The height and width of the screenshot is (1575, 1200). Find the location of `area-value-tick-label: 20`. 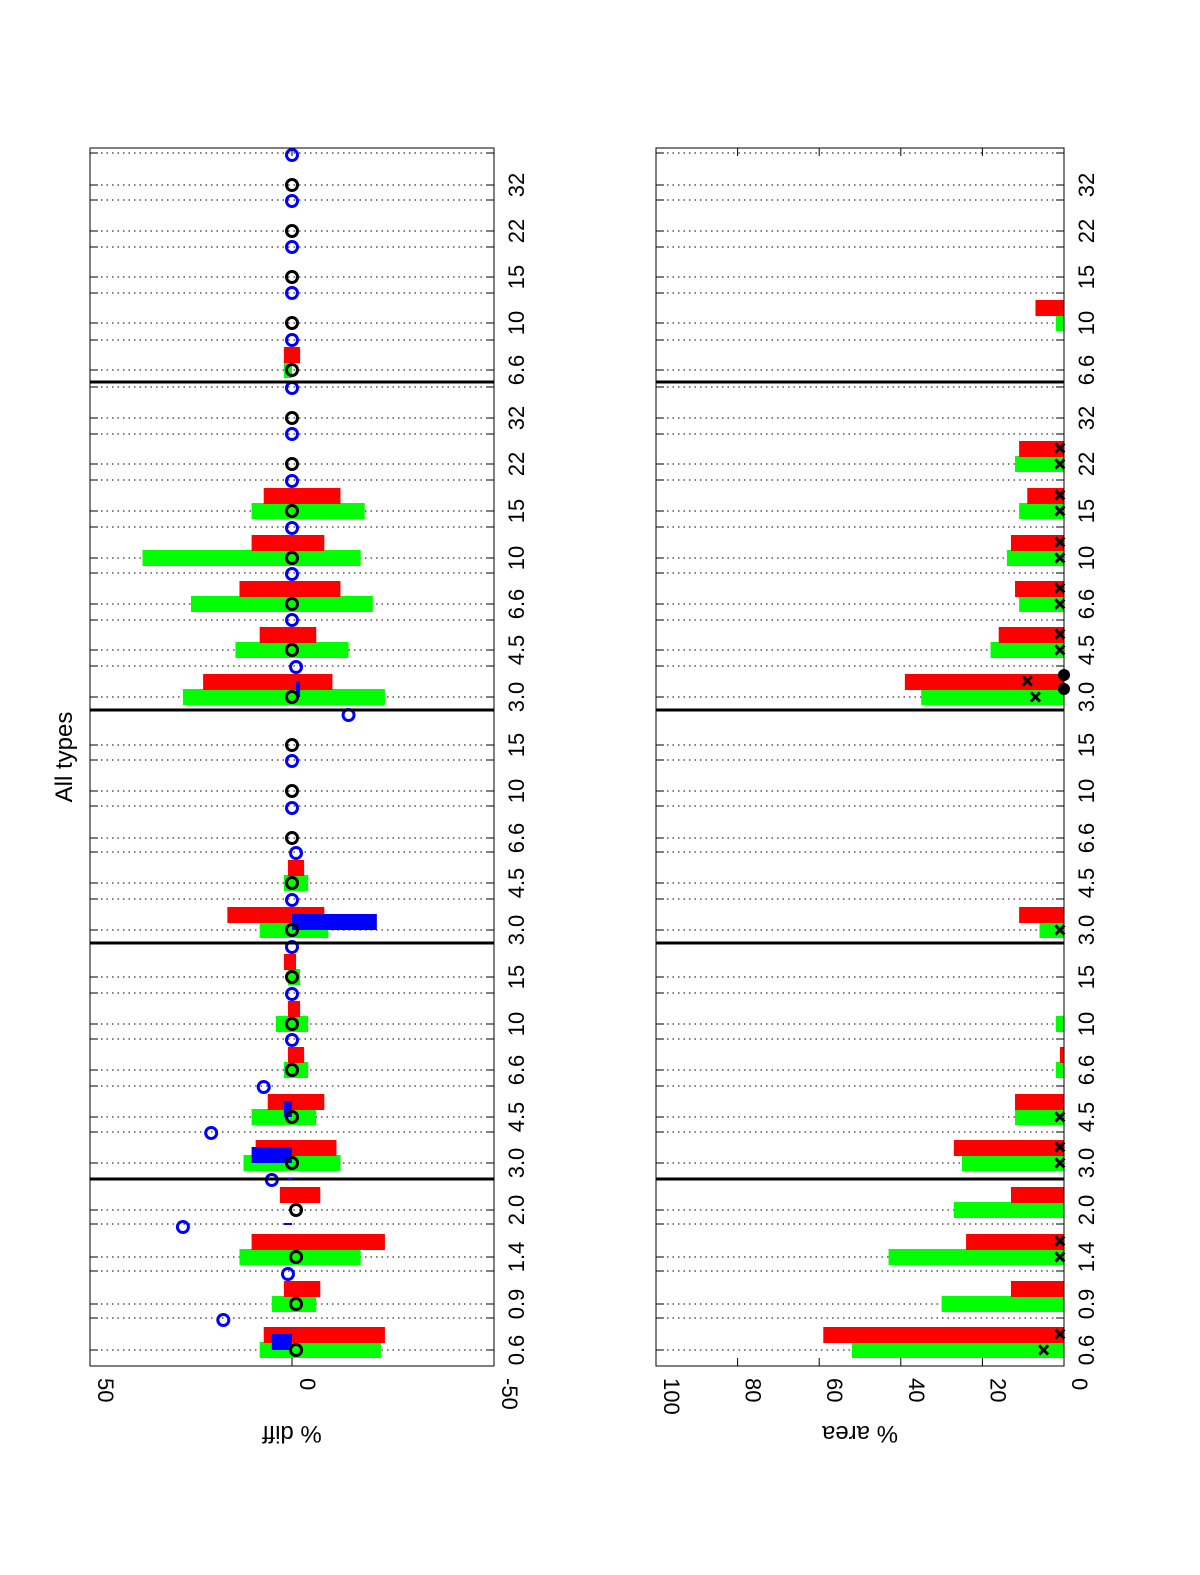

area-value-tick-label: 20 is located at coordinates (997, 1390).